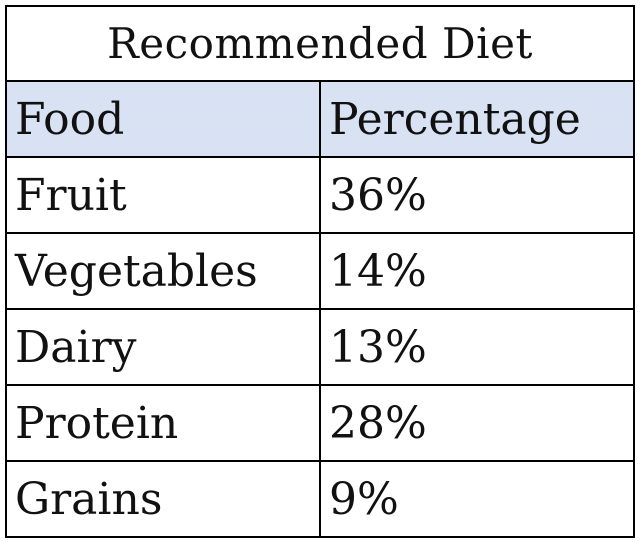 Image resolution: width=642 pixels, height=542 pixels. Describe the element at coordinates (476, 423) in the screenshot. I see `percentage-cell: 28%` at that location.